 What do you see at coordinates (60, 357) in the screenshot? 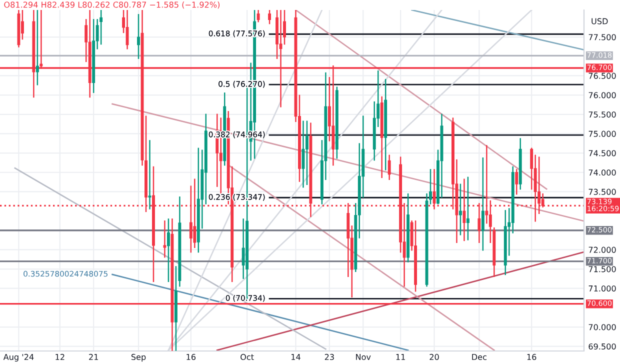
I see `x-tick-label: 12` at bounding box center [60, 357].